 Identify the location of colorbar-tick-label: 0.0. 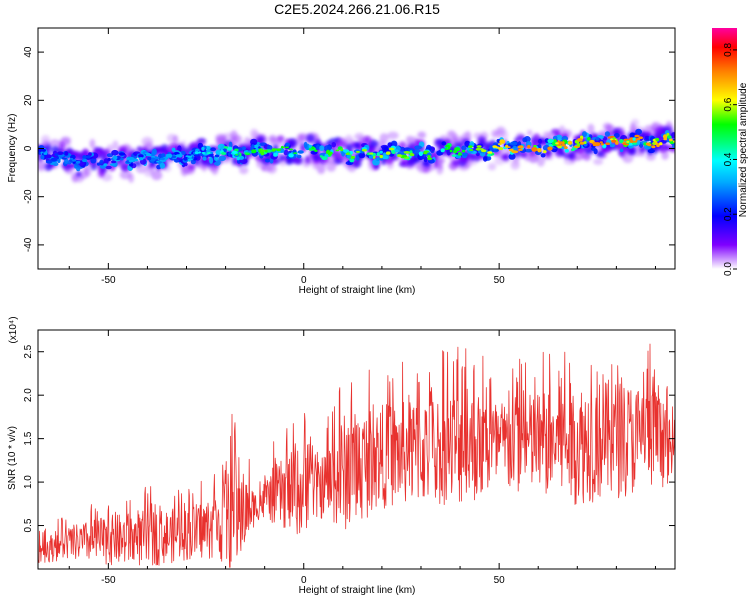
(728, 269).